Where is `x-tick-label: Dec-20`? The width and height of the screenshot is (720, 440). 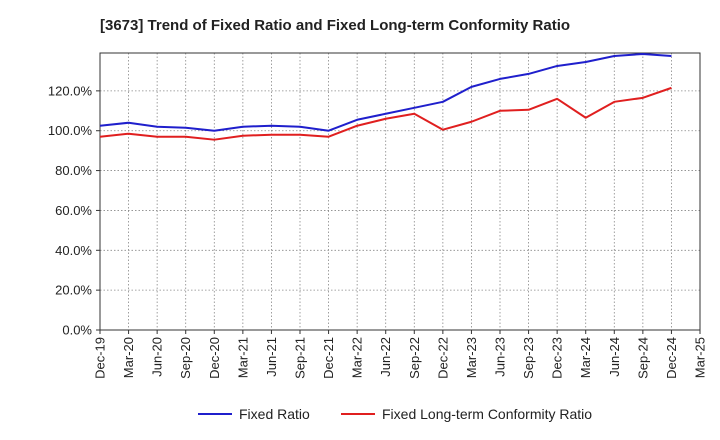
x-tick-label: Dec-20 is located at coordinates (214, 358).